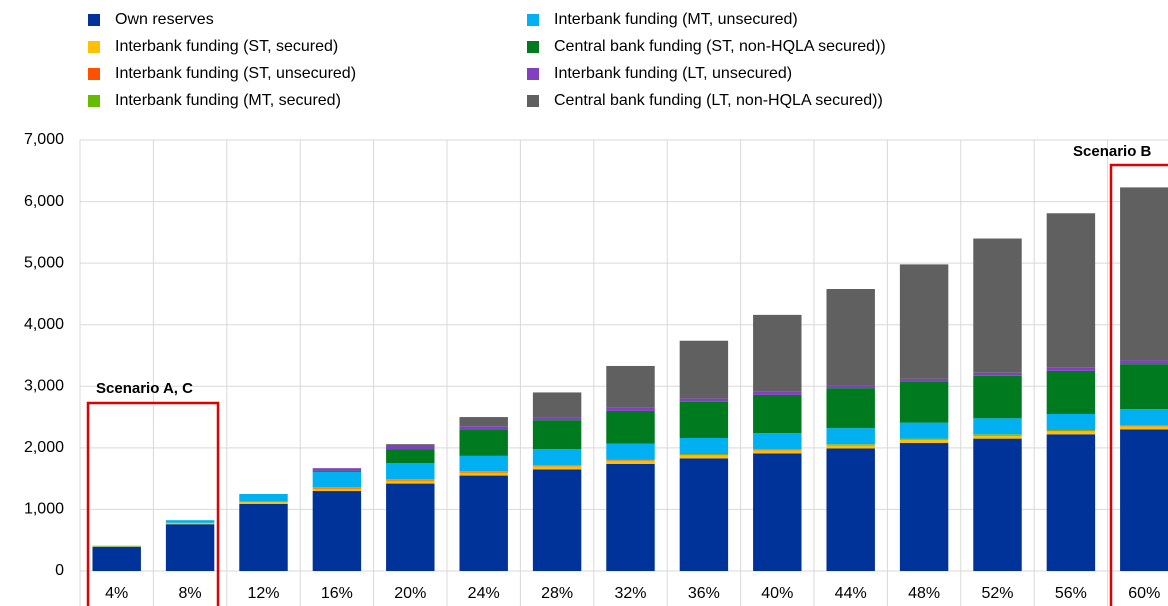 The height and width of the screenshot is (606, 1168). What do you see at coordinates (153, 503) in the screenshot?
I see `scenario-box` at bounding box center [153, 503].